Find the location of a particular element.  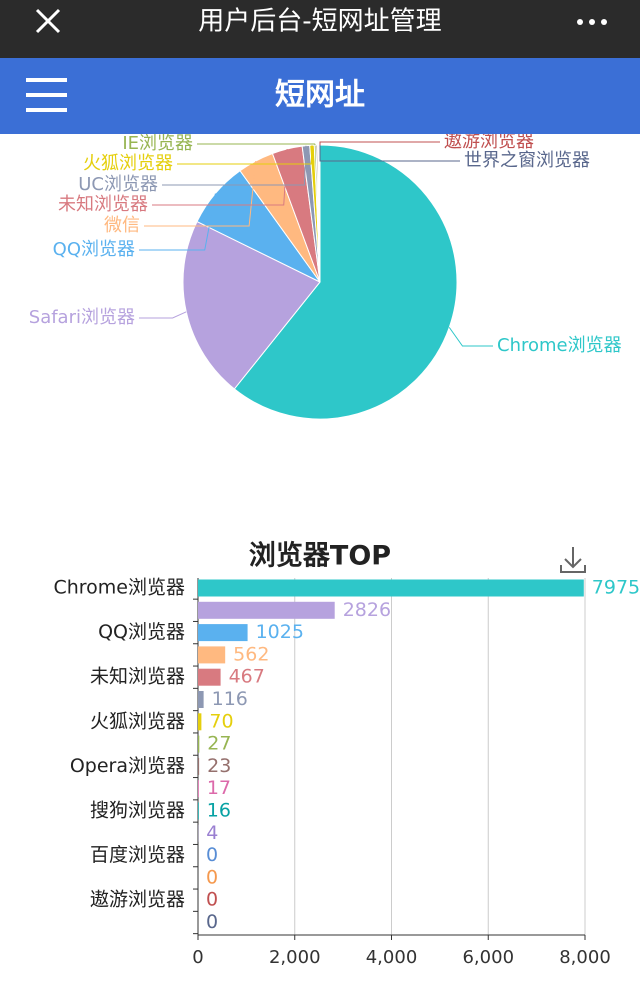

value-label: 2826 is located at coordinates (367, 610).